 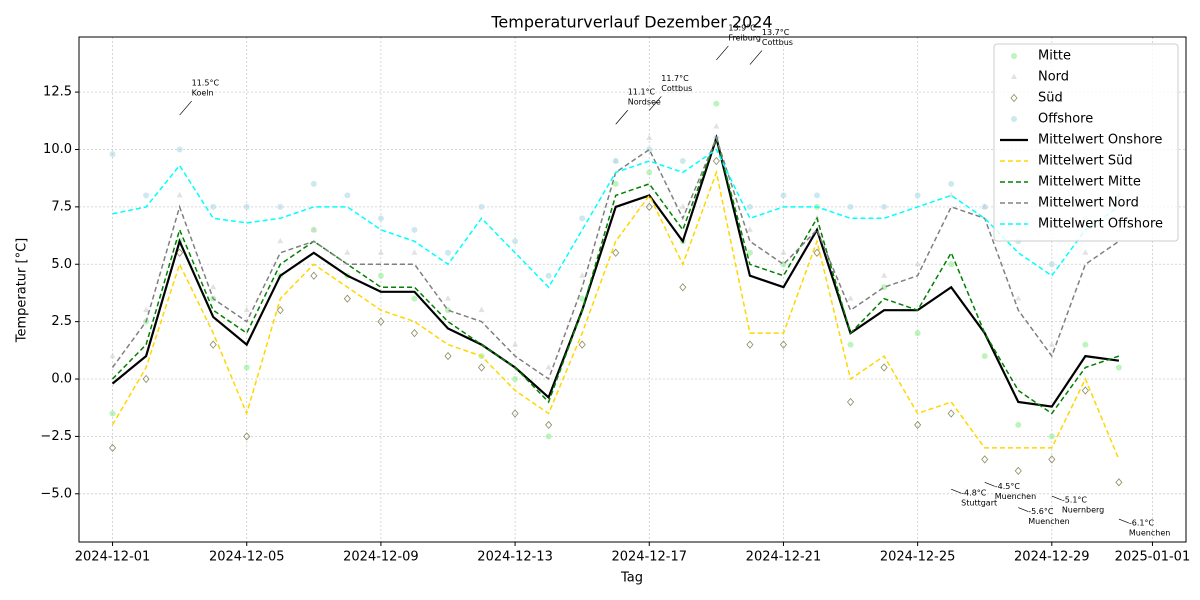 What do you see at coordinates (649, 557) in the screenshot?
I see `x-tick-label: 2024-12-17` at bounding box center [649, 557].